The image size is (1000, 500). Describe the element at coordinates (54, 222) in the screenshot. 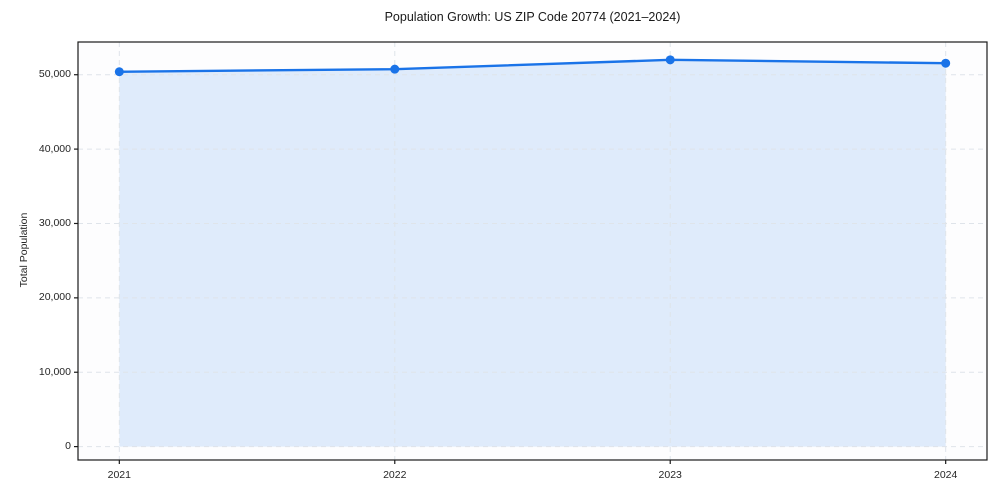

I see `y-tick-label: 30,000` at that location.